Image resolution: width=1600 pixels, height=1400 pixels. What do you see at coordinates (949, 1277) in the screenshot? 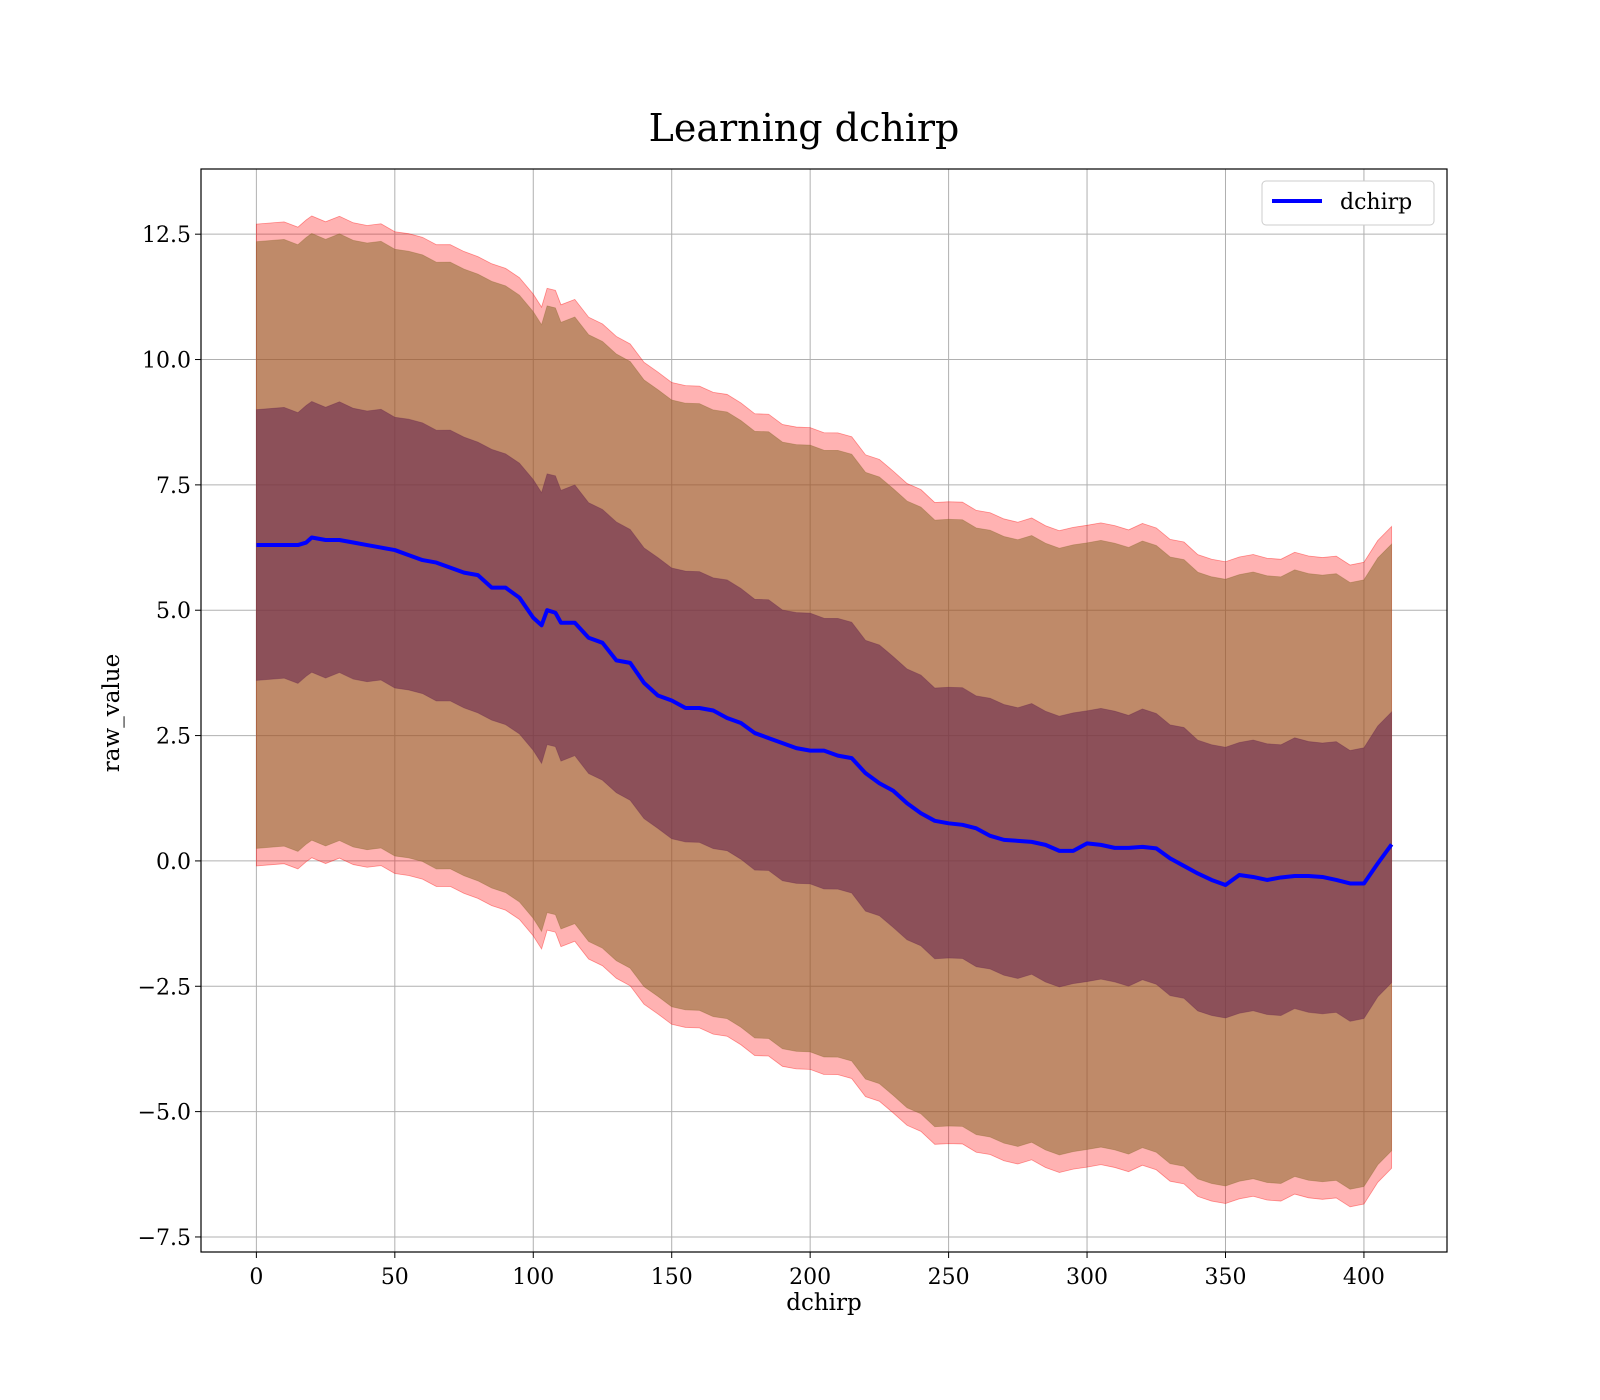
I see `x-tick-label: 250` at bounding box center [949, 1277].